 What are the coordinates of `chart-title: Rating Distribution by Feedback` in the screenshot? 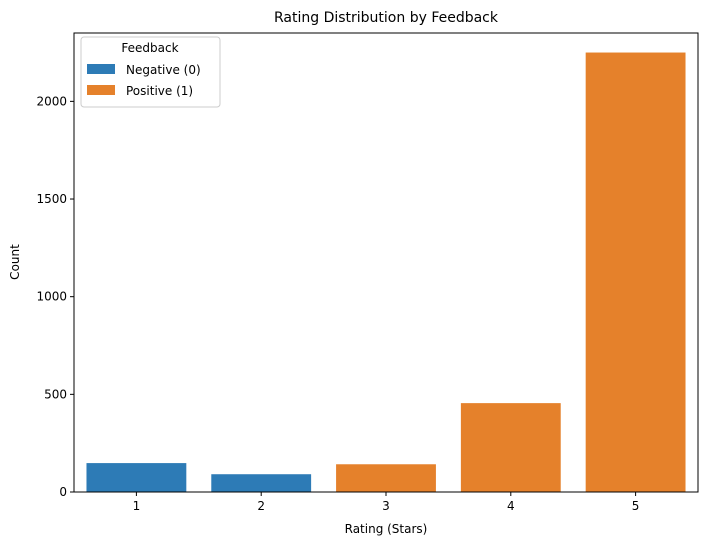 It's located at (386, 18).